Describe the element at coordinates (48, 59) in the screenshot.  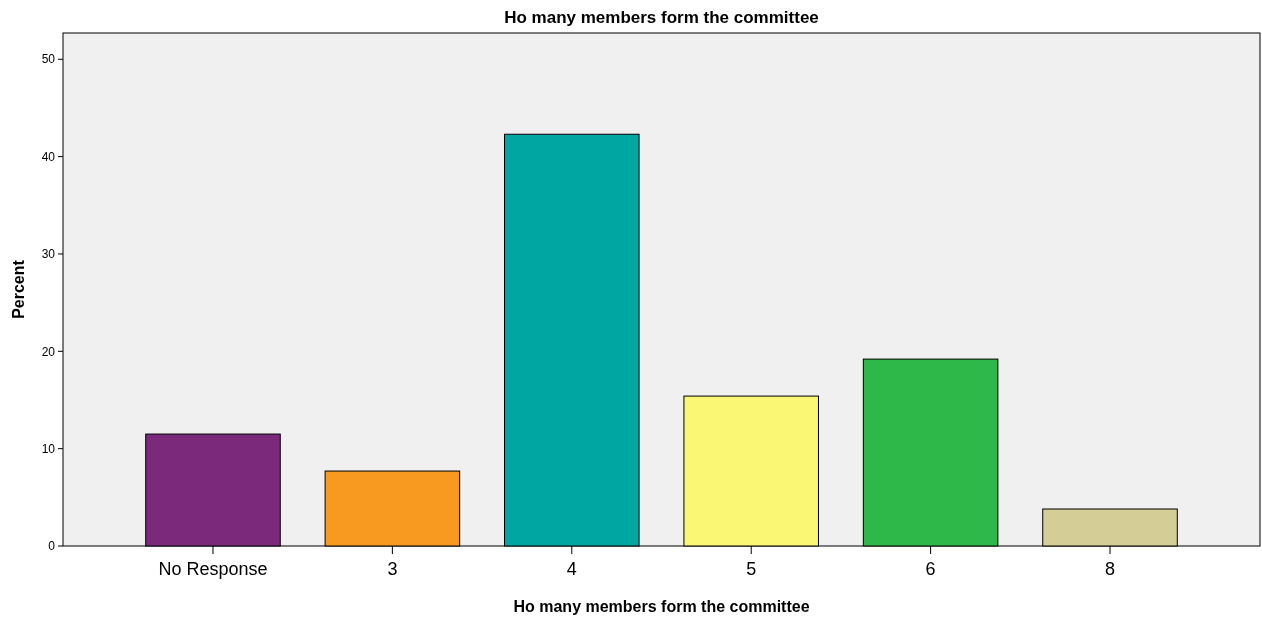
I see `y-tick-label: 50` at that location.